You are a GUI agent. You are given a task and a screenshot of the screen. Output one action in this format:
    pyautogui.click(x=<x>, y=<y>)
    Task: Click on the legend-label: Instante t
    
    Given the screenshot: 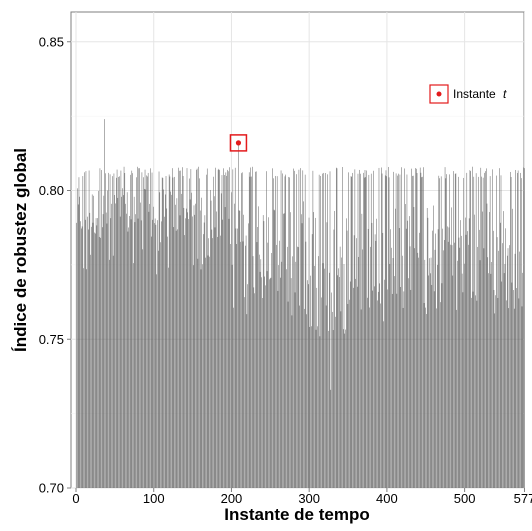 What is the action you would take?
    pyautogui.click(x=480, y=94)
    